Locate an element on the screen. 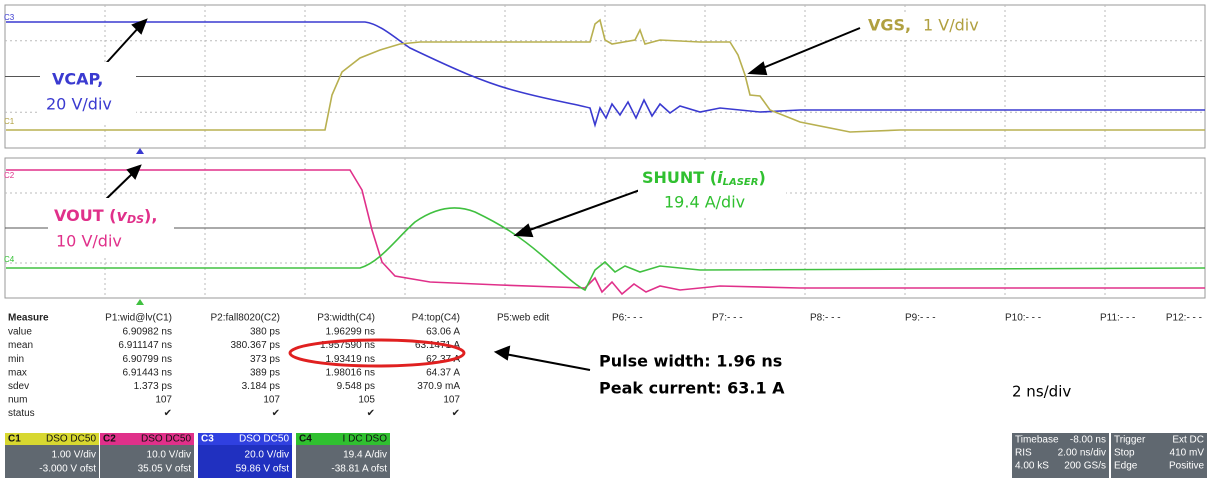 This screenshot has height=480, width=1209. table-cell: 389 ps is located at coordinates (265, 372).